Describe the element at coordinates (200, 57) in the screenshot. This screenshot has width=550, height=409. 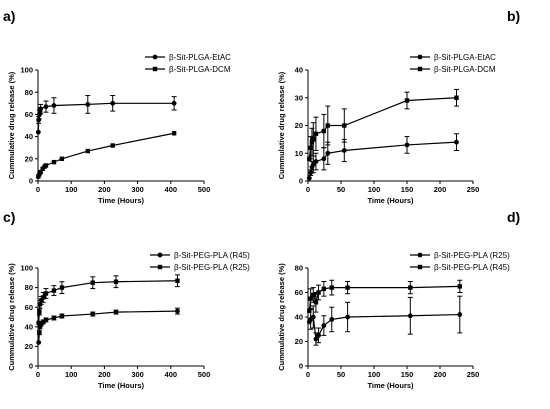
I see `legend-label: β-Sit-PLGA-EtAC` at that location.